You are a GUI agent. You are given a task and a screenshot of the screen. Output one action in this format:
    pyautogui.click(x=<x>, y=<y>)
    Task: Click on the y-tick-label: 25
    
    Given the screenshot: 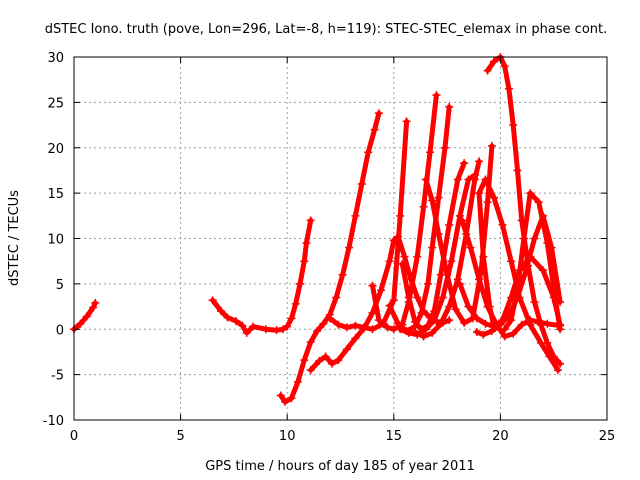 What is the action you would take?
    pyautogui.click(x=55, y=103)
    